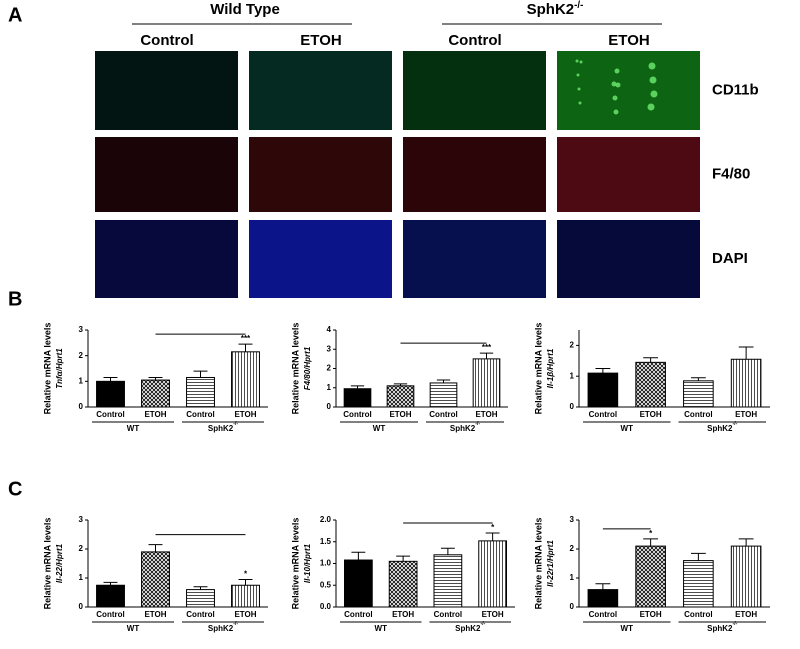 Image resolution: width=800 pixels, height=649 pixels. What do you see at coordinates (15, 489) in the screenshot?
I see `panel-label: C` at bounding box center [15, 489].